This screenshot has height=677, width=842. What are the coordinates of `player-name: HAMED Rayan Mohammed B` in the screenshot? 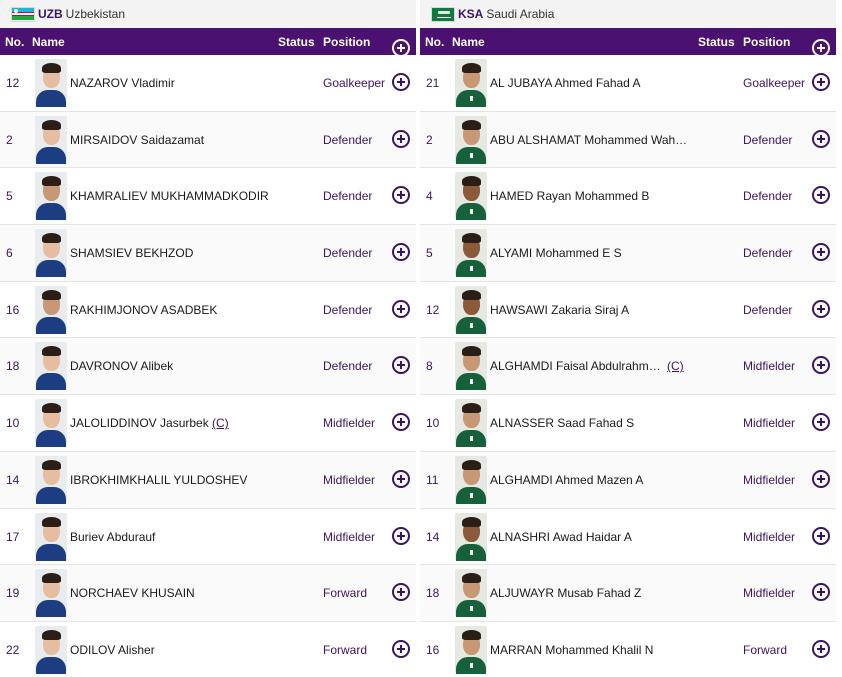 It's located at (570, 196).